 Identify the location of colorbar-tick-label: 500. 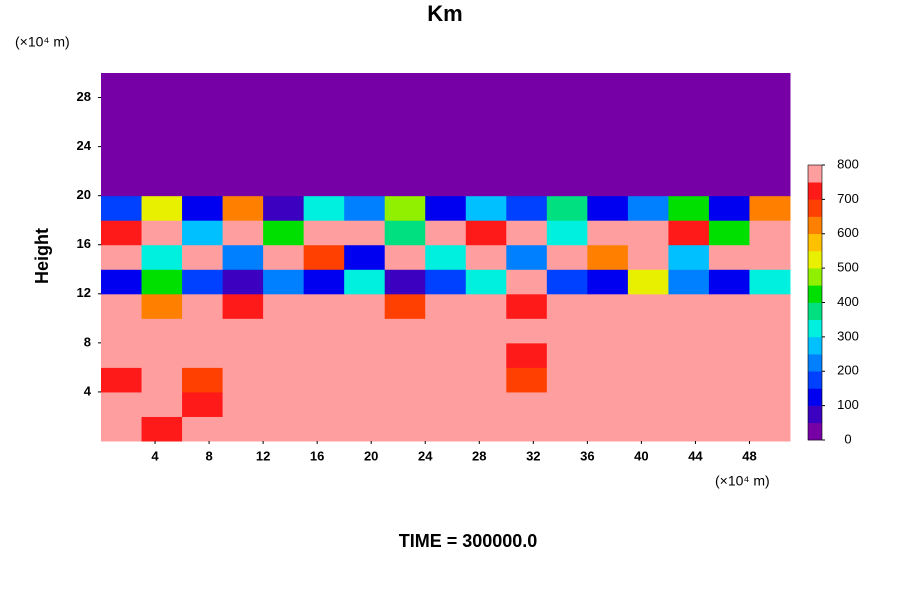
(848, 267).